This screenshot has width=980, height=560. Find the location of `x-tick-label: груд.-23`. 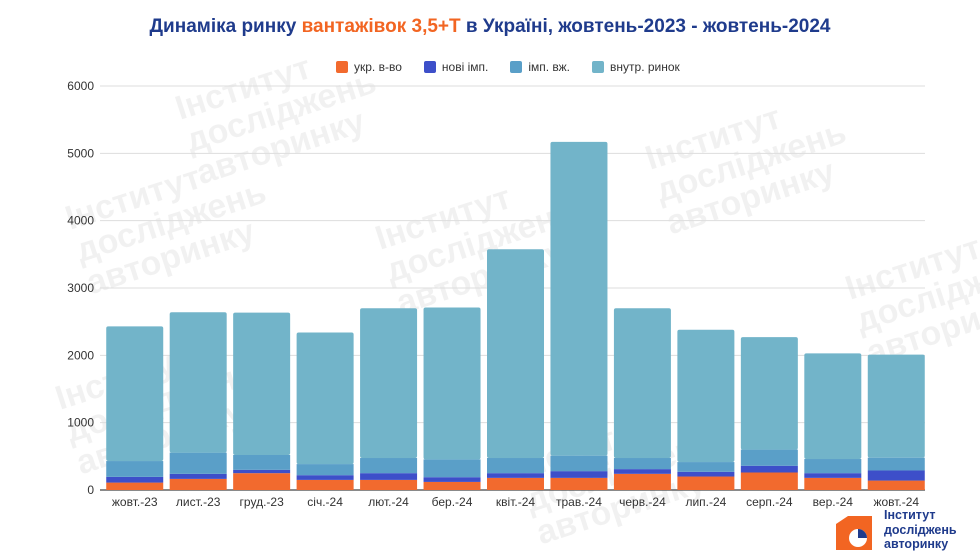

x-tick-label: груд.-23 is located at coordinates (262, 502).